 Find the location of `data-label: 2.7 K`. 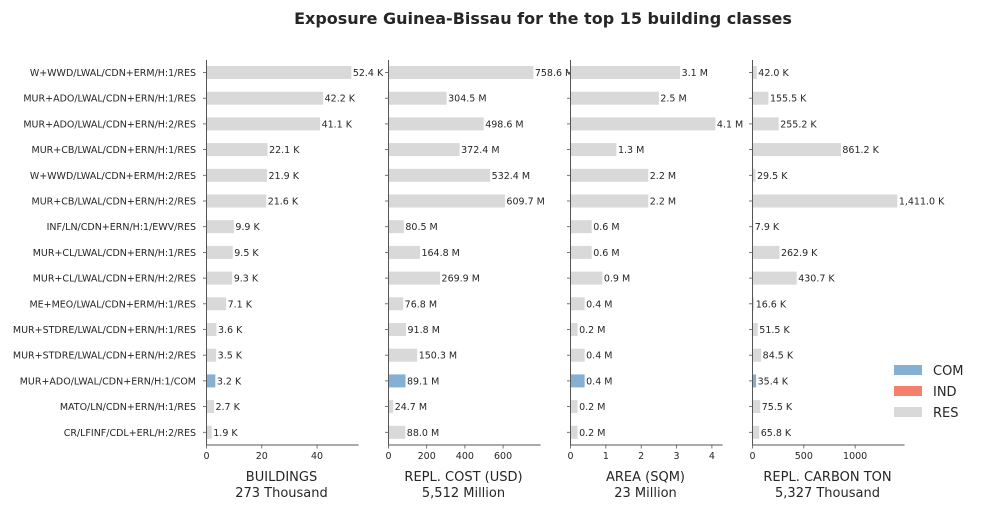

data-label: 2.7 K is located at coordinates (227, 407).